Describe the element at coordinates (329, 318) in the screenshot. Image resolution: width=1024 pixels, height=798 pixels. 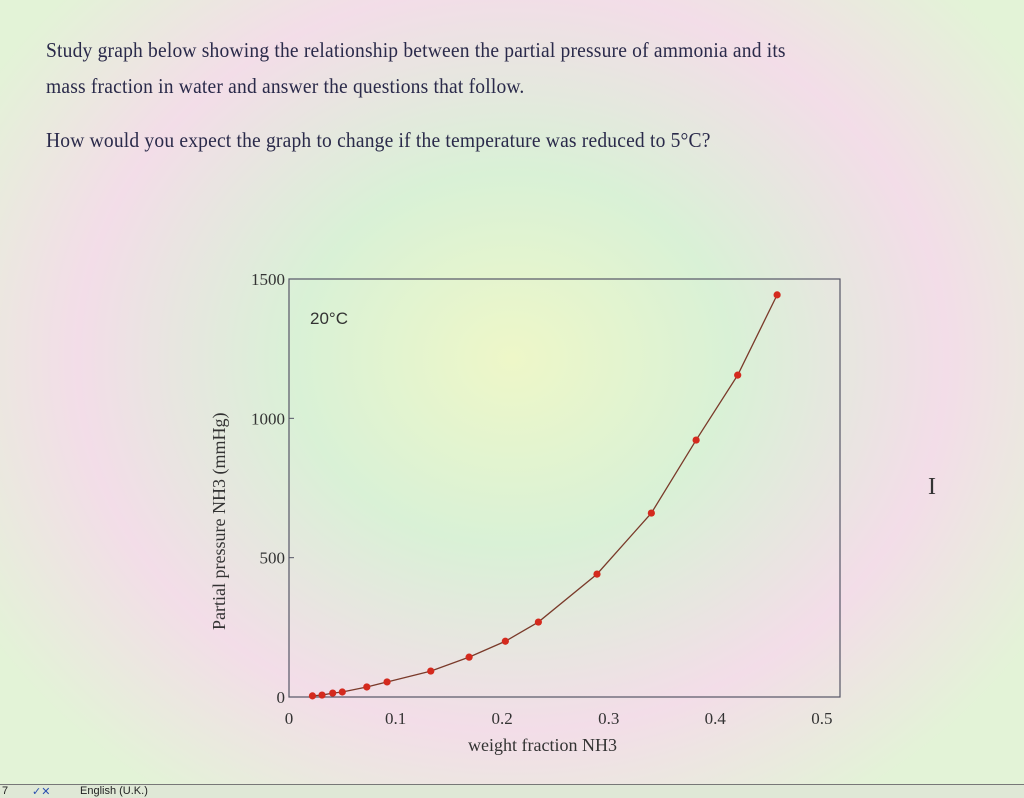
I see `temperature-annotation: 20°C` at that location.